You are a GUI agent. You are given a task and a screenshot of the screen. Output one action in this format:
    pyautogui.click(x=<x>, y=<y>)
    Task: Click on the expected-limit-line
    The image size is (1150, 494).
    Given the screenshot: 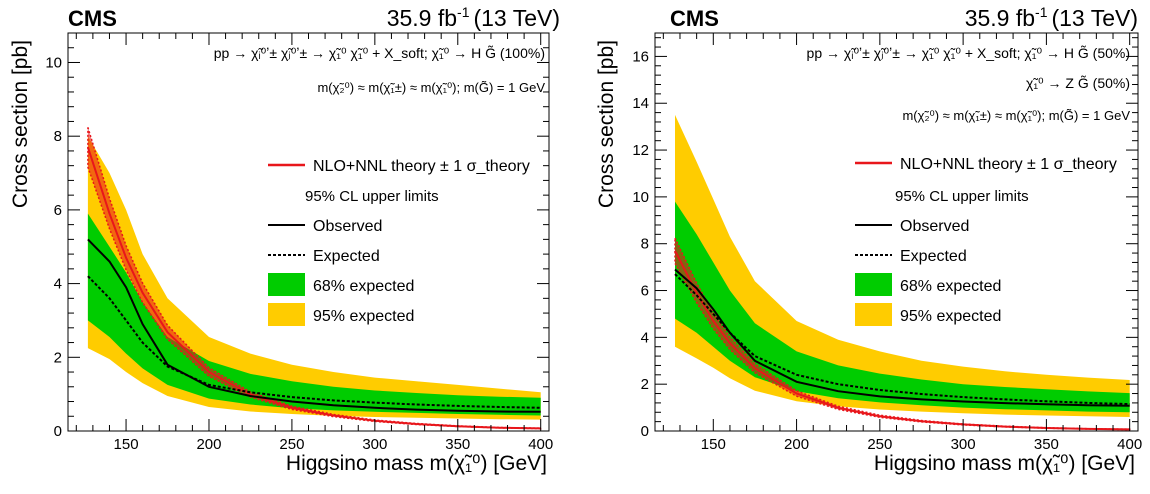 What is the action you would take?
    pyautogui.click(x=902, y=339)
    